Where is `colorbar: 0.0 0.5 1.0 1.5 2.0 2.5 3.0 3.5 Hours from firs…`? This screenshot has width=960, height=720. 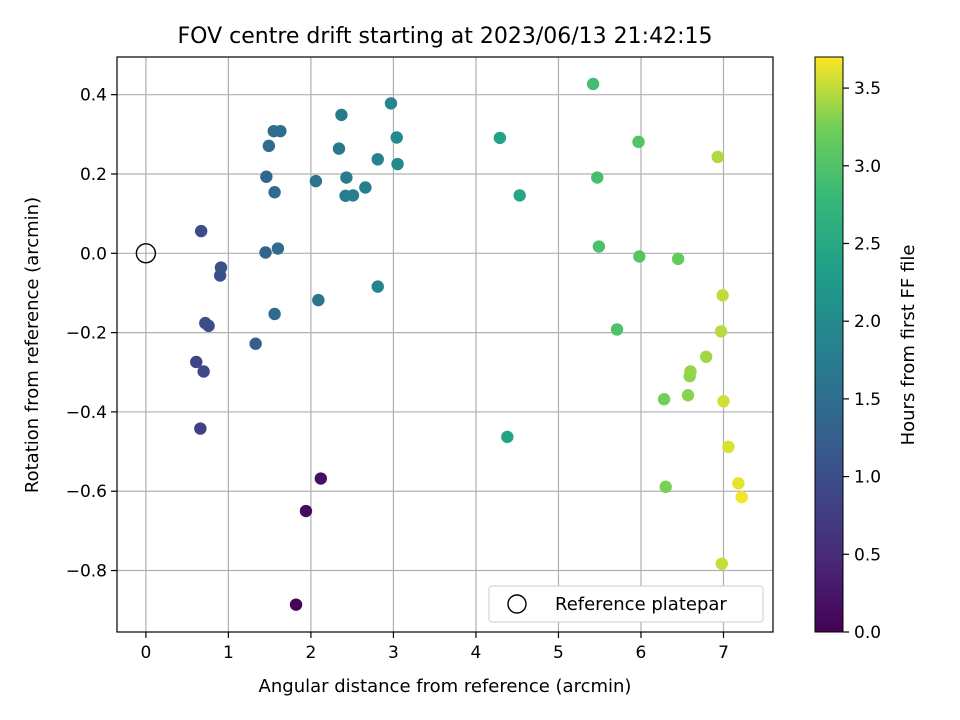 colorbar: 0.0 0.5 1.0 1.5 2.0 2.5 3.0 3.5 Hours from firs… is located at coordinates (866, 349).